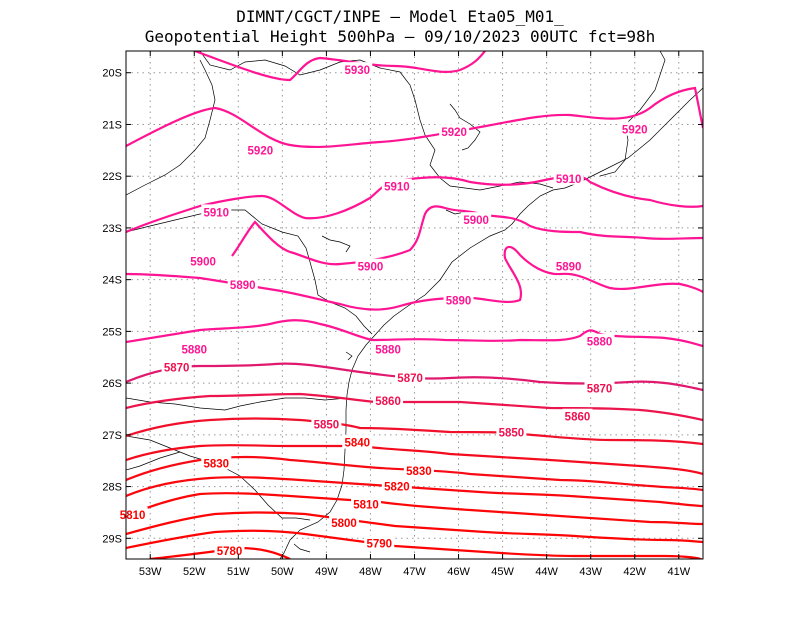 The image size is (800, 618). What do you see at coordinates (678, 572) in the screenshot?
I see `lon-tick-label: 41W` at bounding box center [678, 572].